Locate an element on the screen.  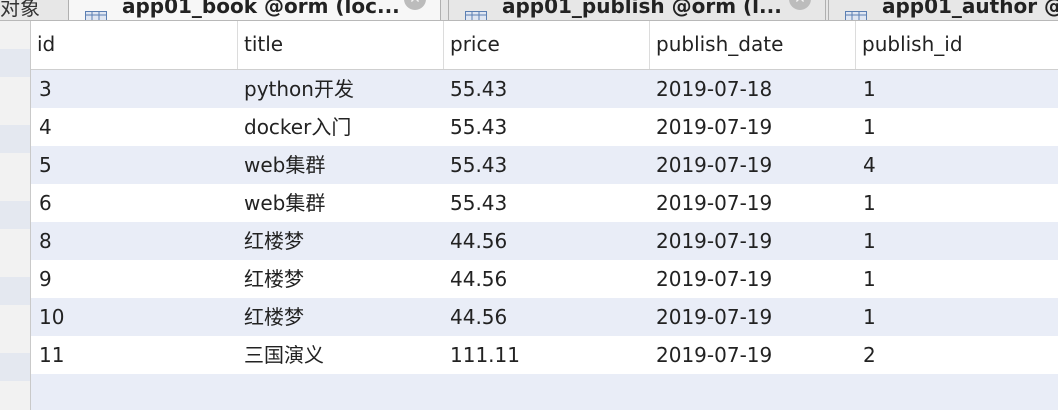
tab-app01-book: app01_book @orm (loc... ✕ is located at coordinates (254, 10).